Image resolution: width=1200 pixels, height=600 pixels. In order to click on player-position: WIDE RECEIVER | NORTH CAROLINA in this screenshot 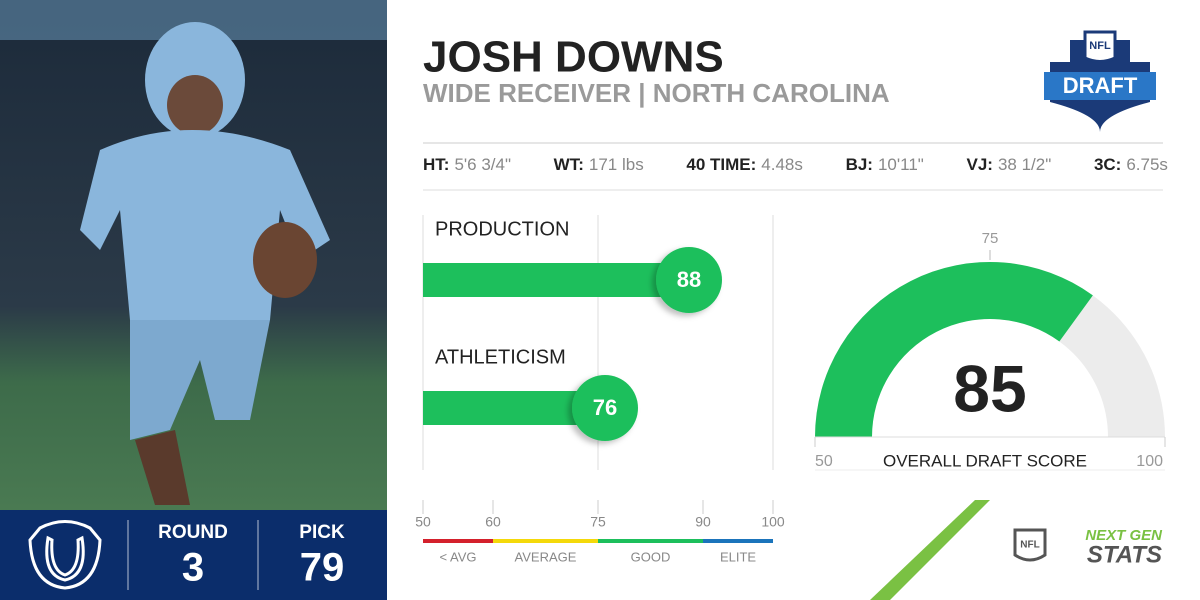, I will do `click(656, 93)`.